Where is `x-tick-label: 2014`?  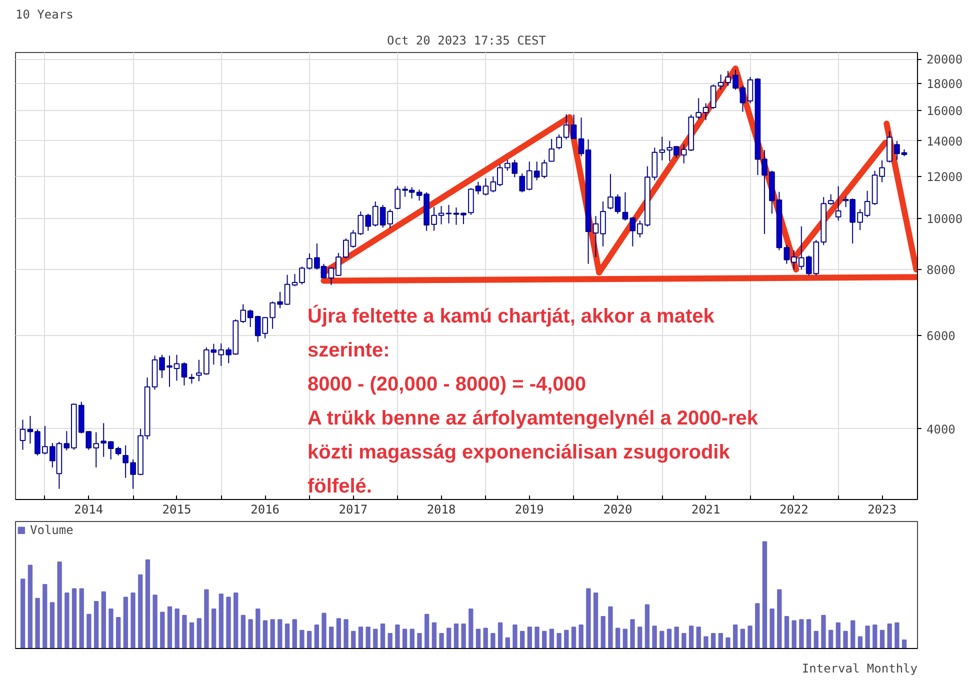
x-tick-label: 2014 is located at coordinates (89, 509).